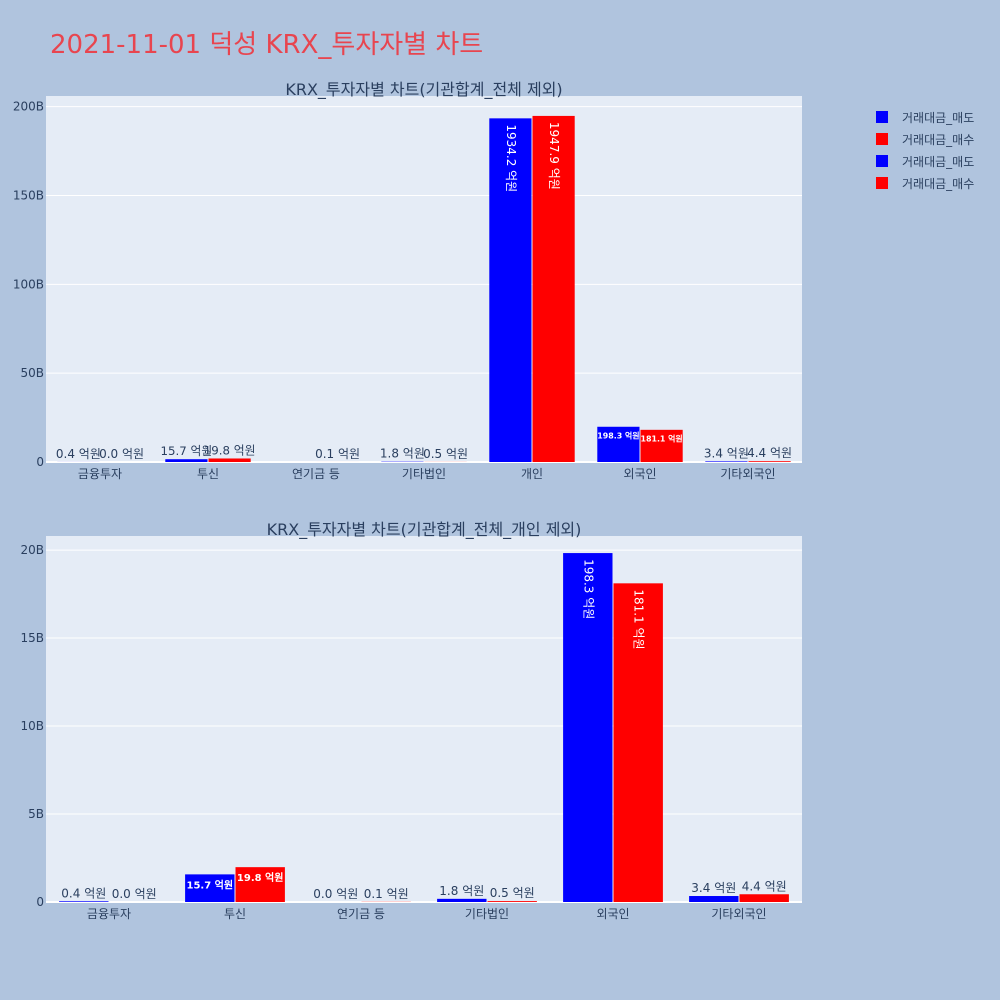 The width and height of the screenshot is (1000, 1000). What do you see at coordinates (28, 107) in the screenshot?
I see `y-tick-label: 200B` at bounding box center [28, 107].